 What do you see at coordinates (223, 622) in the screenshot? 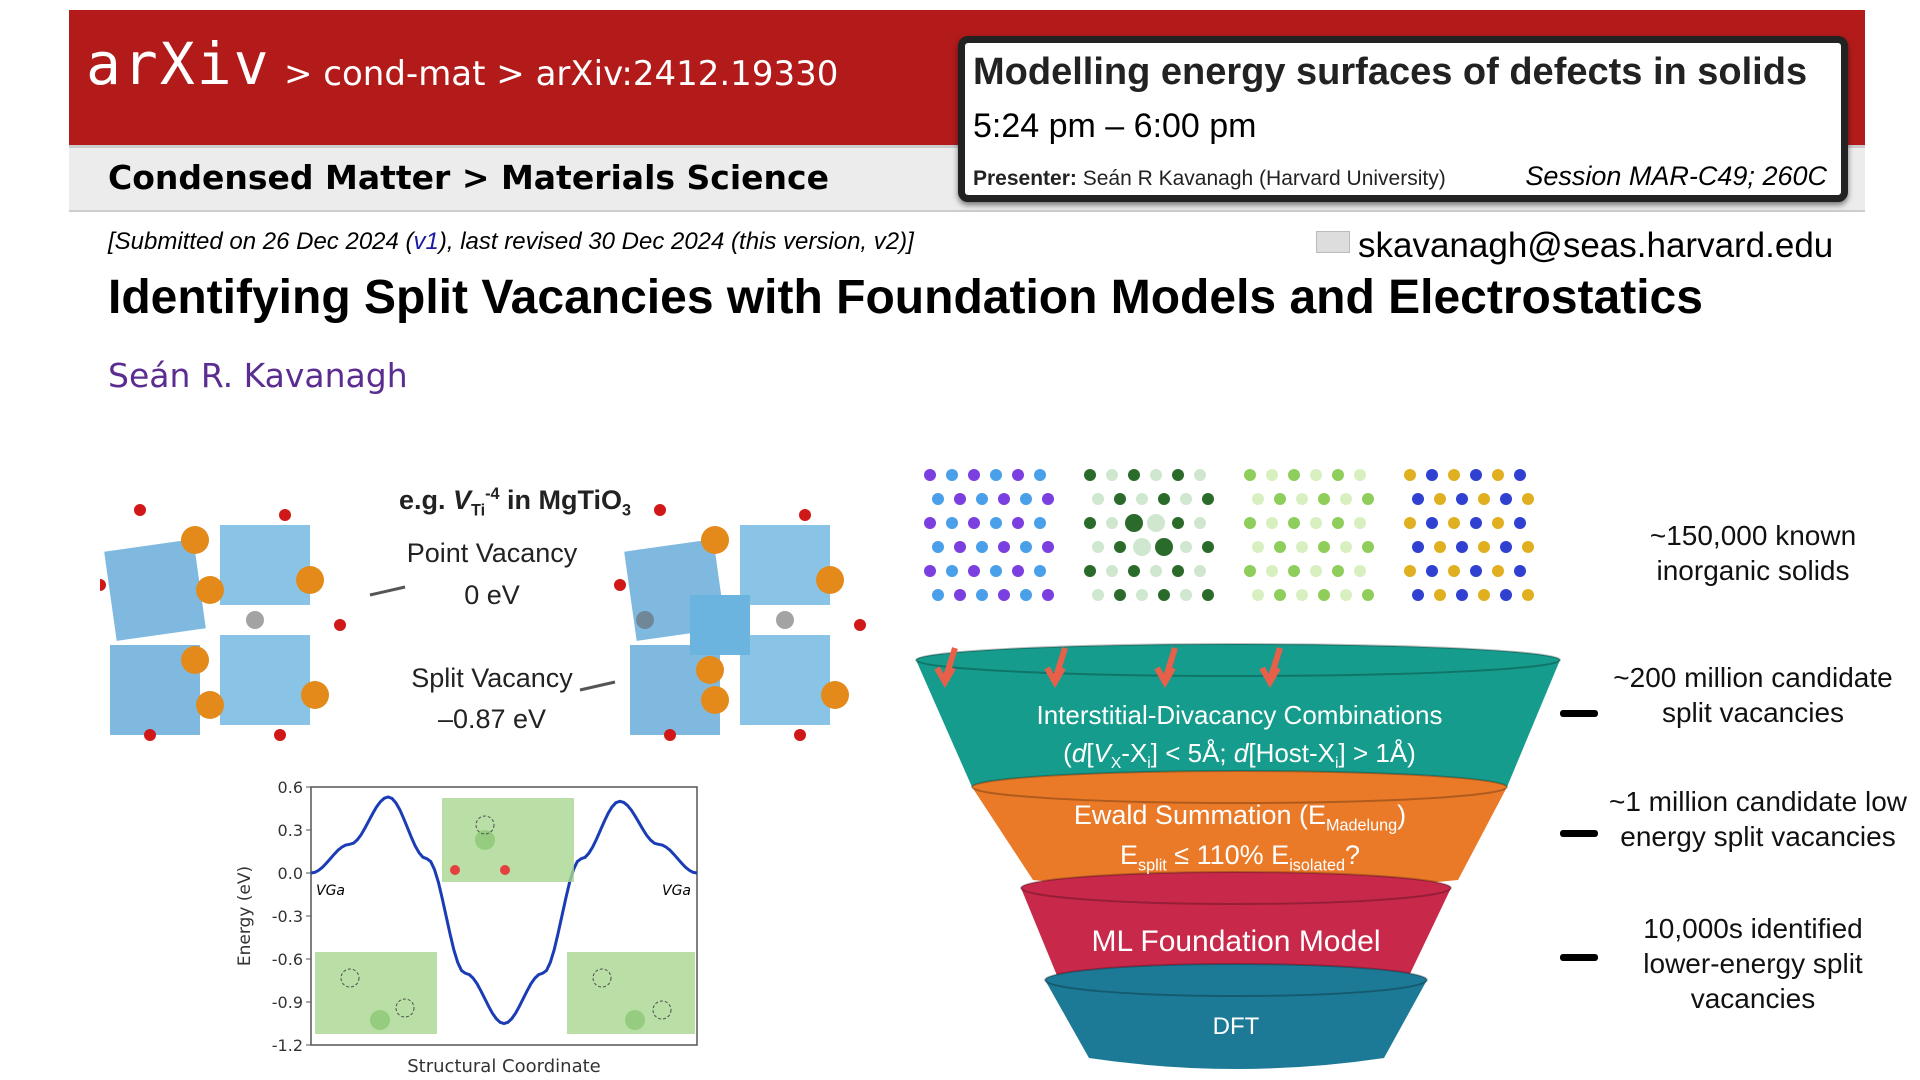
I see `point-vacancy-structure` at bounding box center [223, 622].